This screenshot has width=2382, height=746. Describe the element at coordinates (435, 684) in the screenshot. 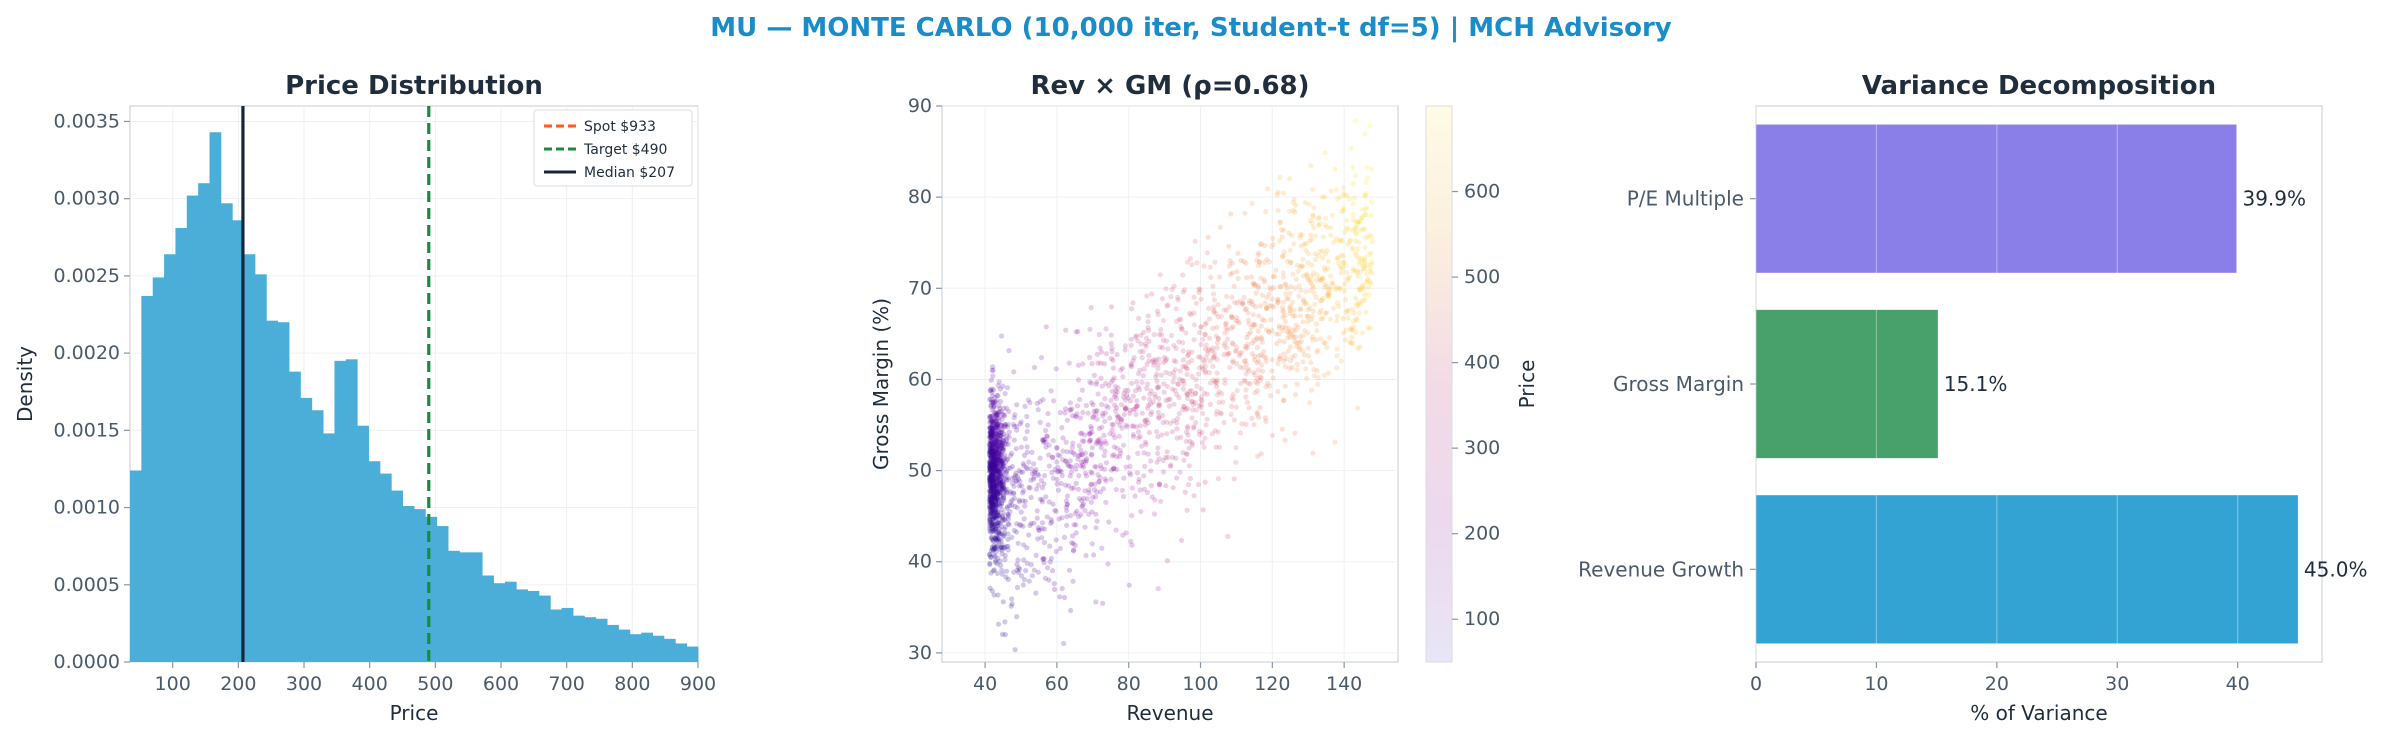

I see `x-tick-label: 500` at that location.